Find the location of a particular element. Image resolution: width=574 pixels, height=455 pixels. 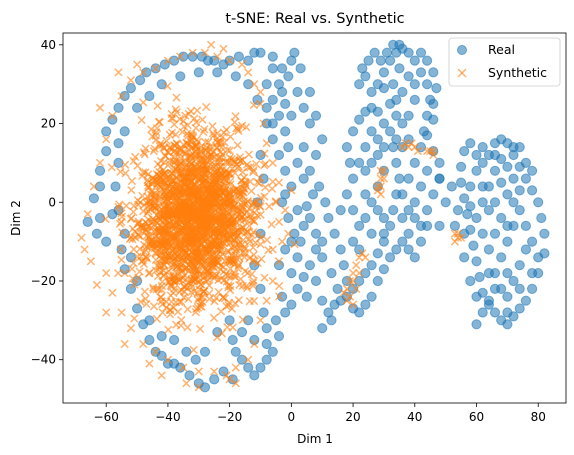

legend-synthetic-label: Synthetic is located at coordinates (517, 72).